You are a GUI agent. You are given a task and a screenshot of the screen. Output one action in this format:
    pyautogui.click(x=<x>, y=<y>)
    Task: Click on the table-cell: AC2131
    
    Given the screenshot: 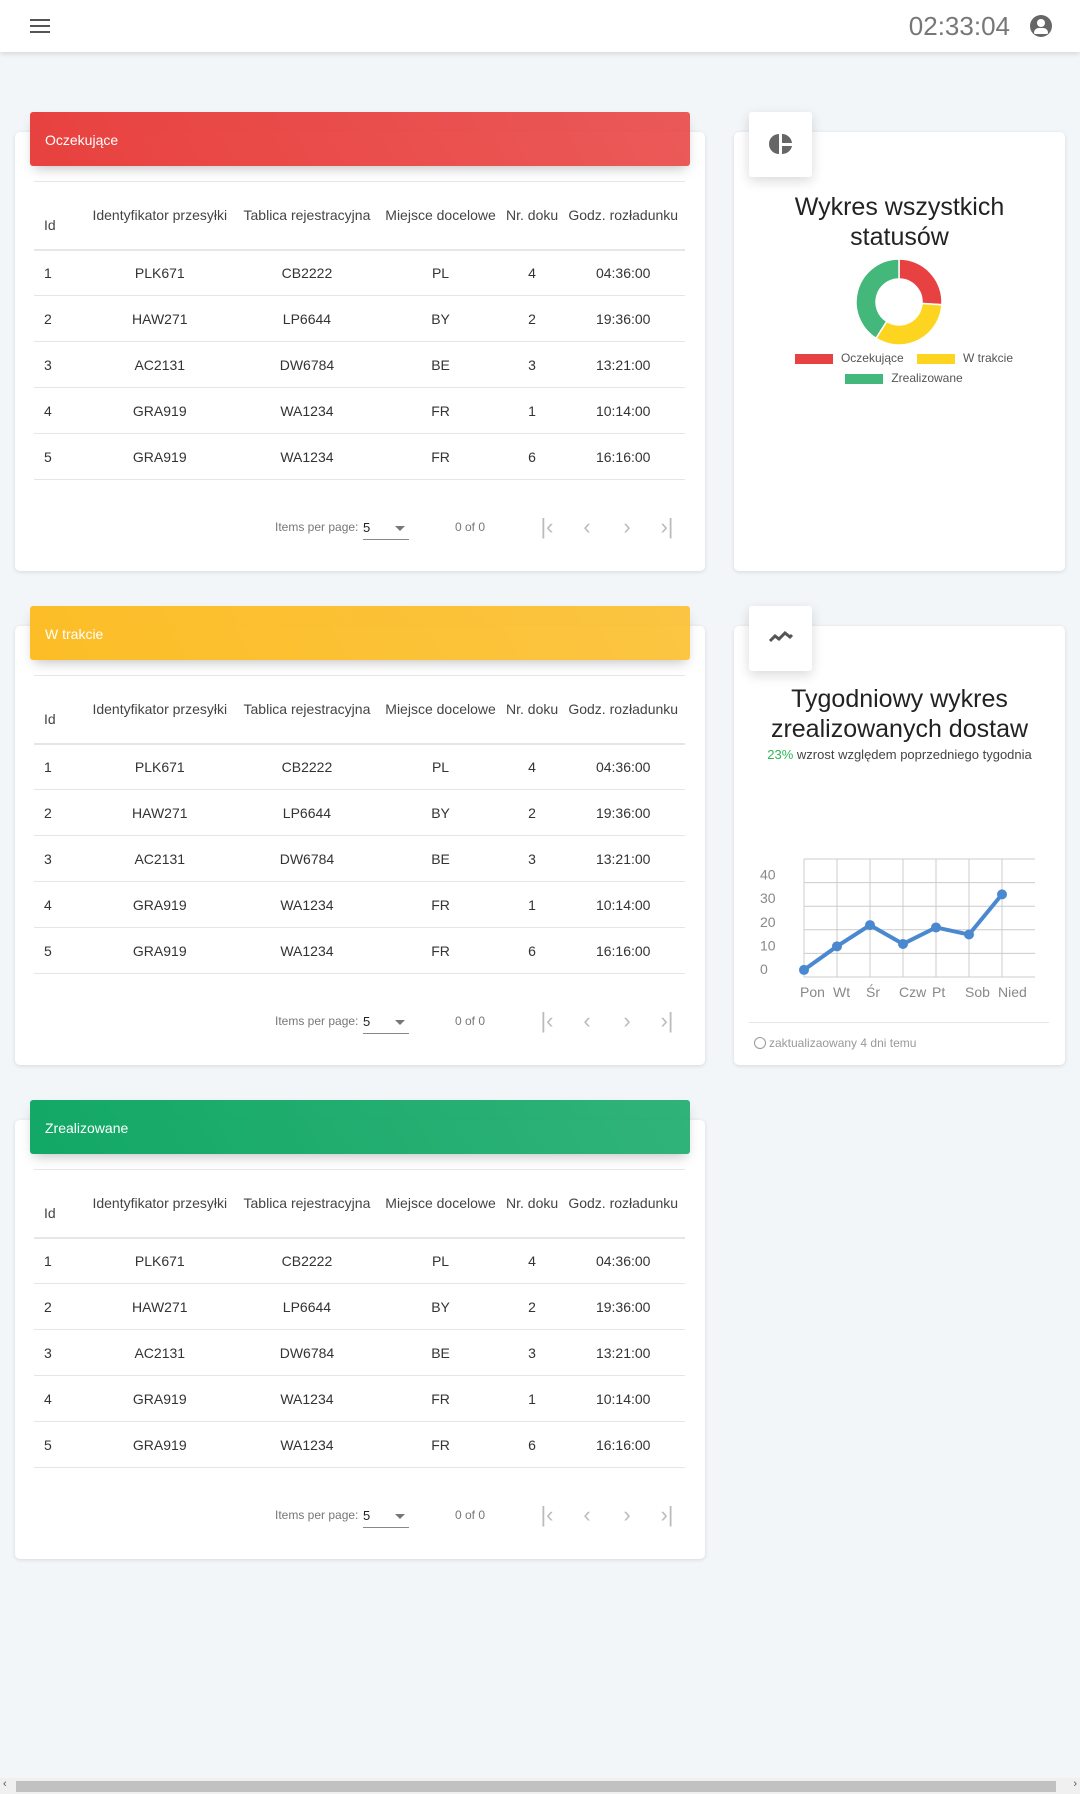 What is the action you would take?
    pyautogui.click(x=160, y=364)
    